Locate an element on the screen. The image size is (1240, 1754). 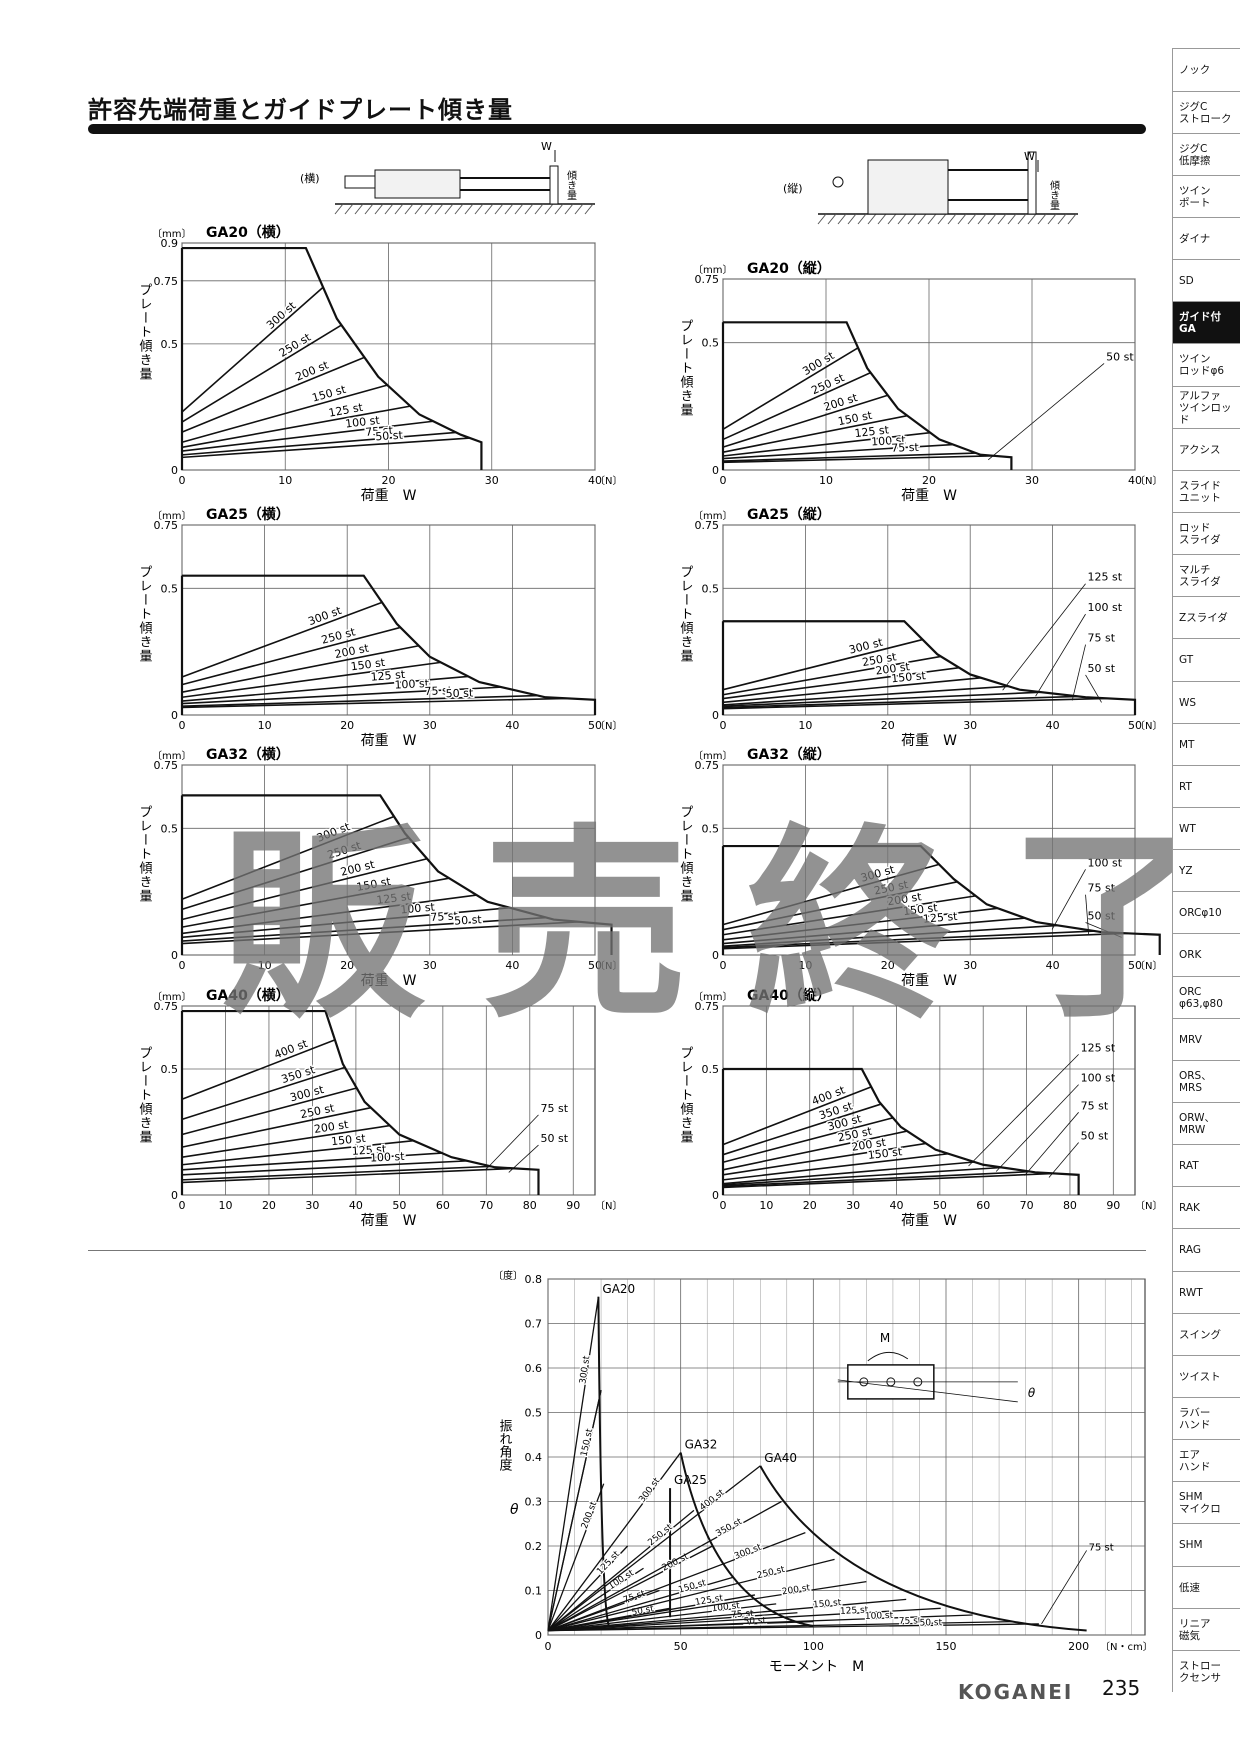
sidebar-tab: マルチ スライダ is located at coordinates (1206, 575).